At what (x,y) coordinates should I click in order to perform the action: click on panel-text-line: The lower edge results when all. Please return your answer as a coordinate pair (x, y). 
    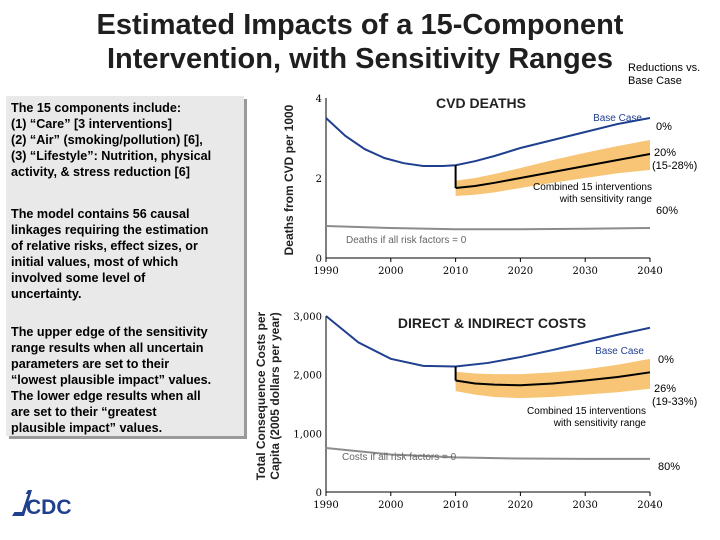
    Looking at the image, I should click on (106, 396).